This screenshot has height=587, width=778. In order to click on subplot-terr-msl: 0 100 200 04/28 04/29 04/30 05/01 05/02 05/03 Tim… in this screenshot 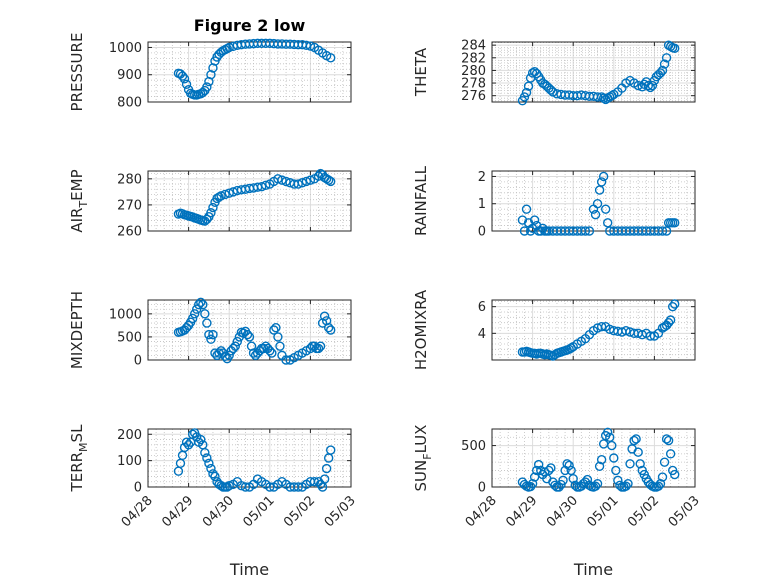, I will do `click(213, 501)`.